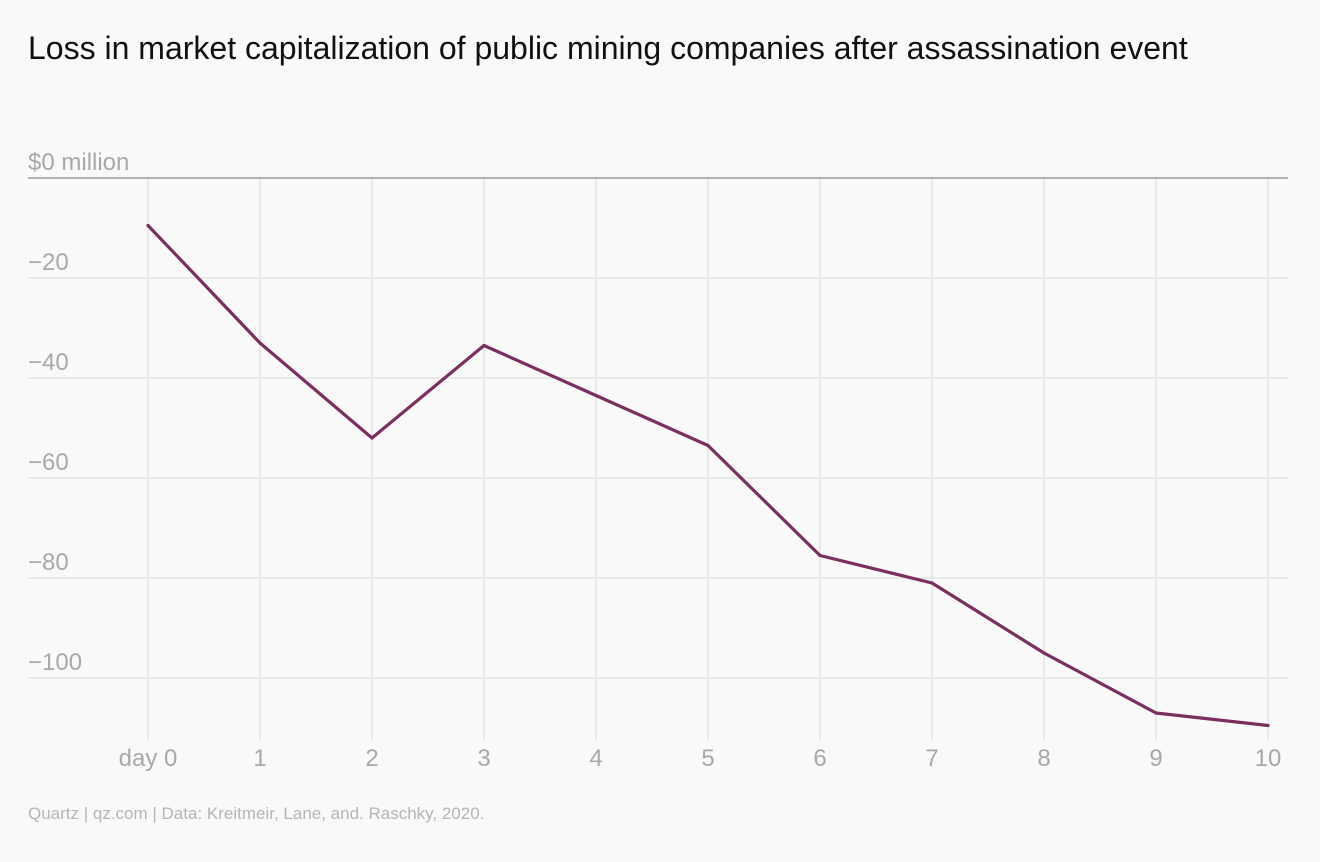  I want to click on x-tick-label-5: 5, so click(707, 758).